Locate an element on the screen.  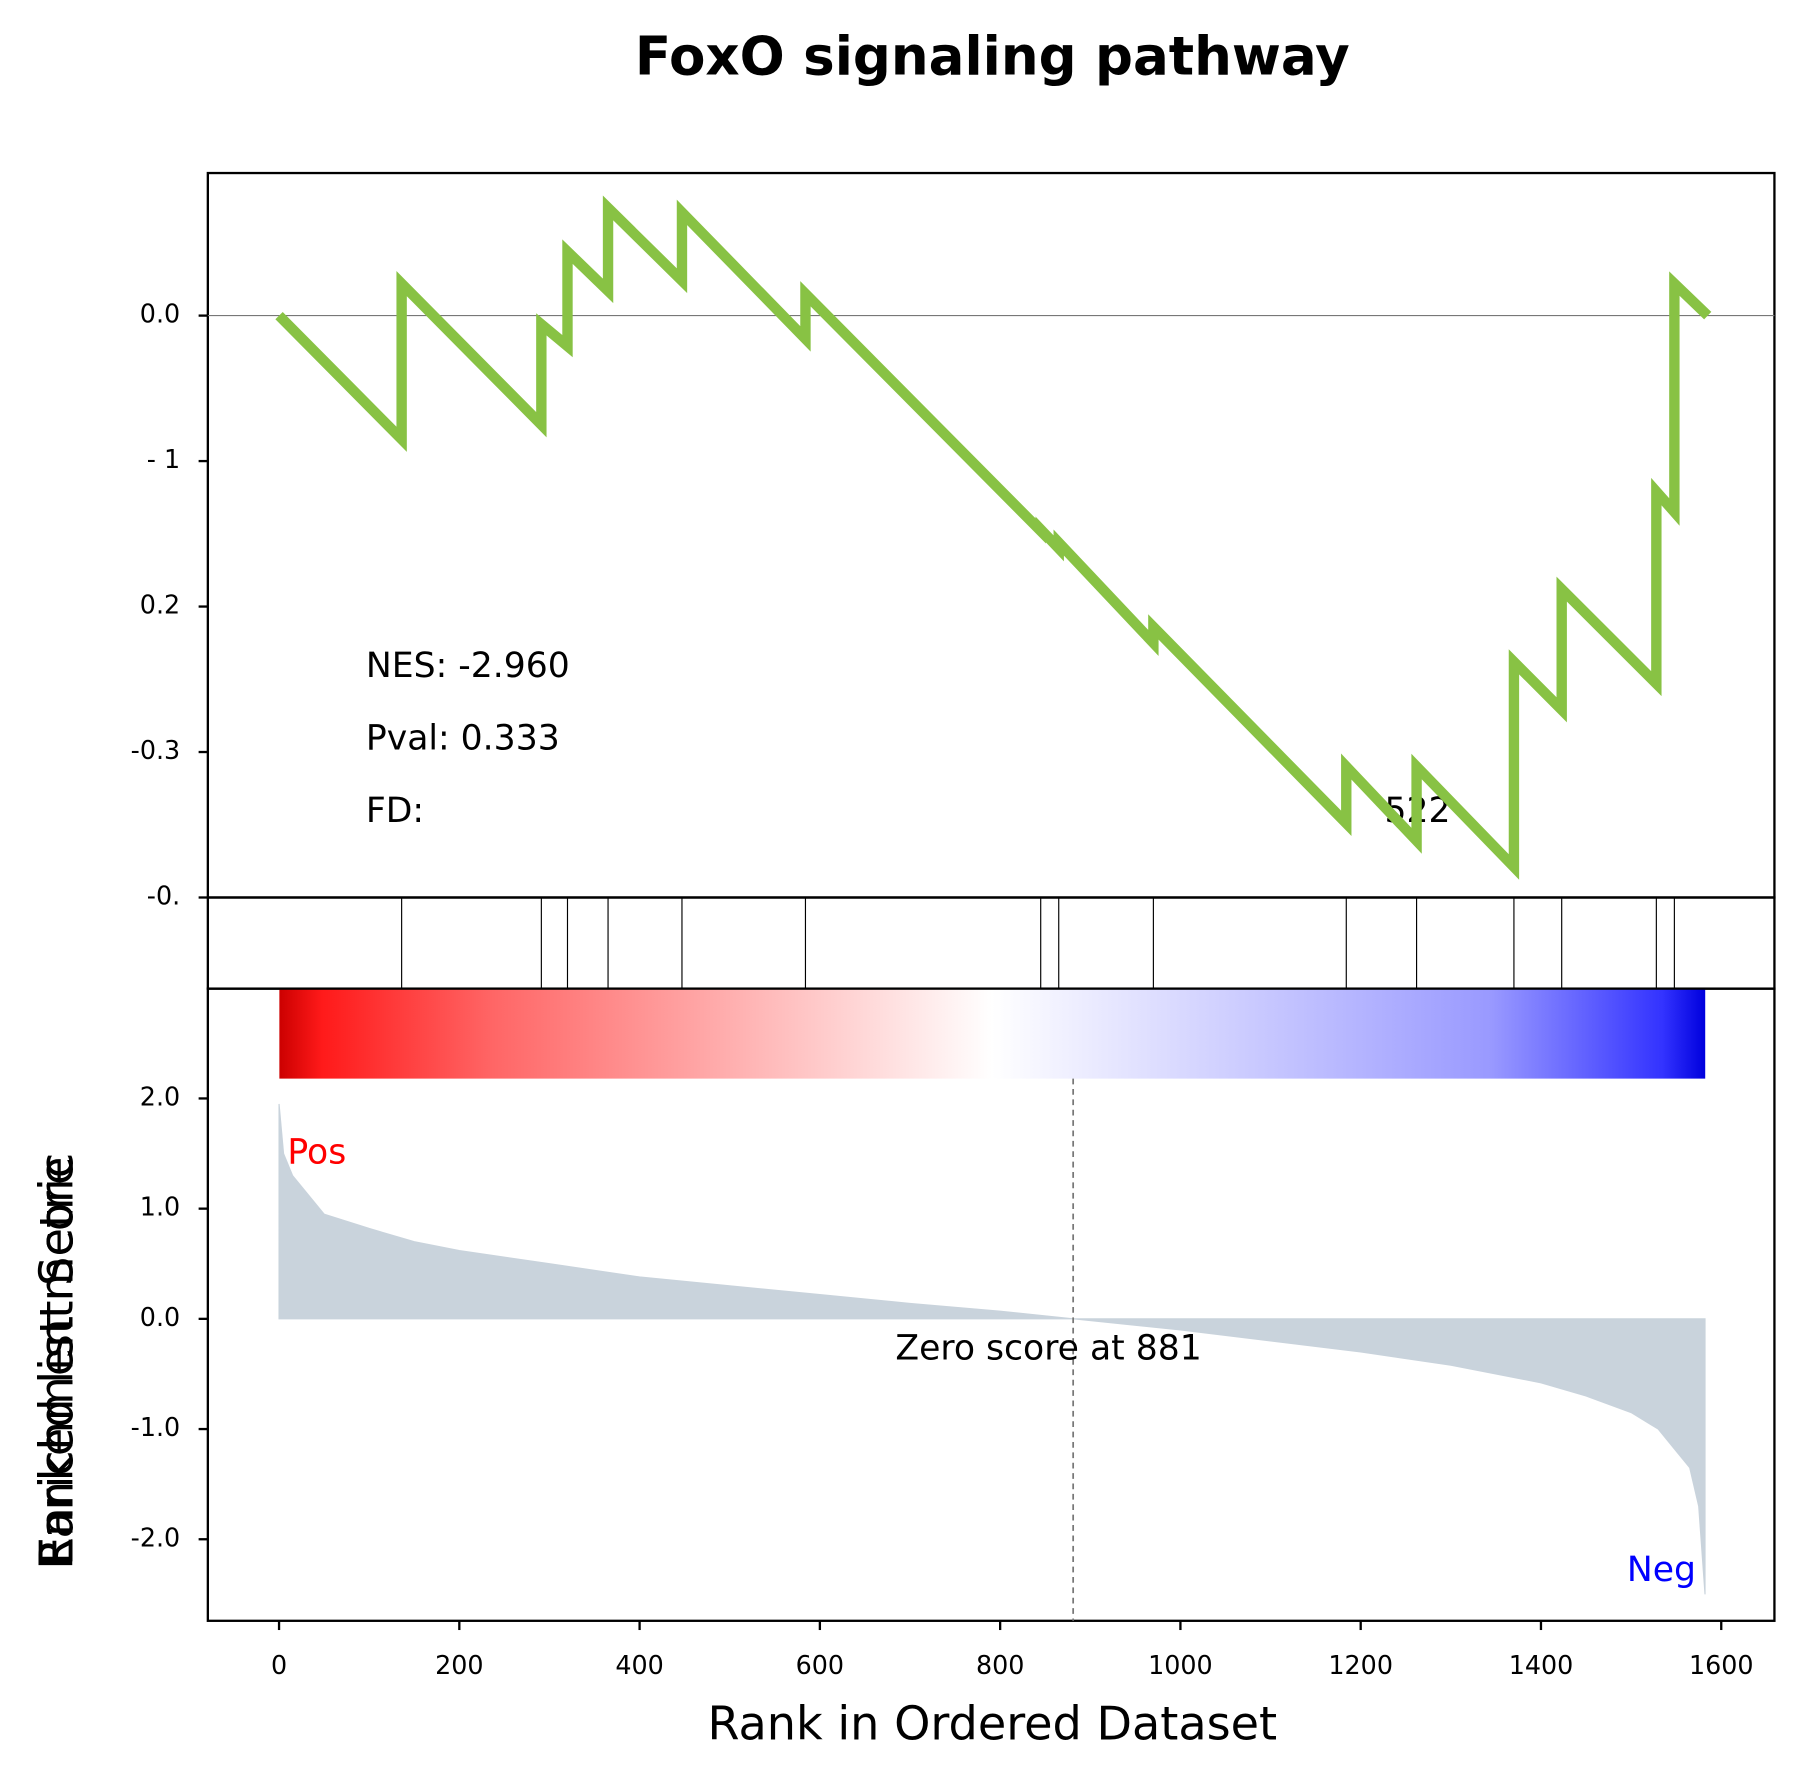
x-tick-label: 800 is located at coordinates (1000, 1665).